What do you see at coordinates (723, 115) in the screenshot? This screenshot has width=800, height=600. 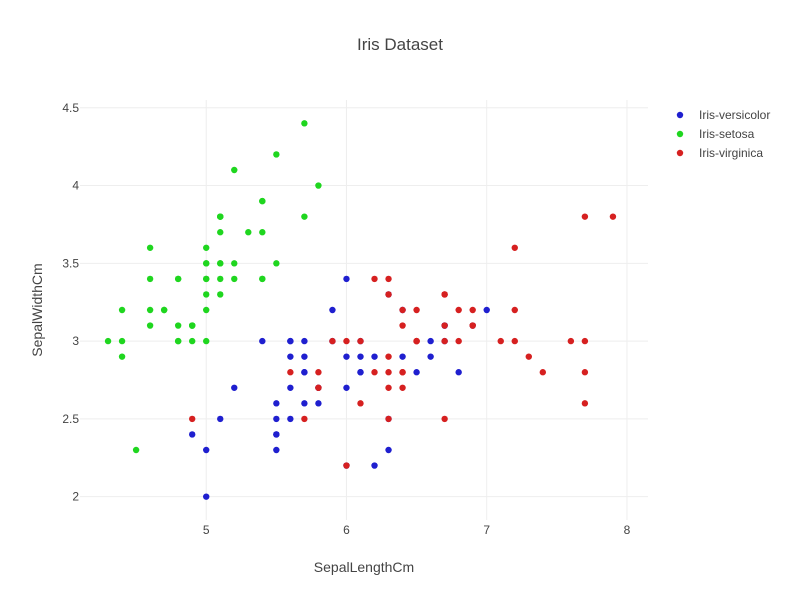 I see `legend-item: Iris-versicolor` at bounding box center [723, 115].